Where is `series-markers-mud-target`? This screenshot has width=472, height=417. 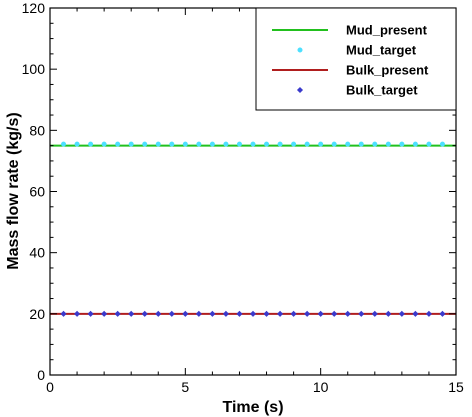
series-markers-mud-target is located at coordinates (253, 144).